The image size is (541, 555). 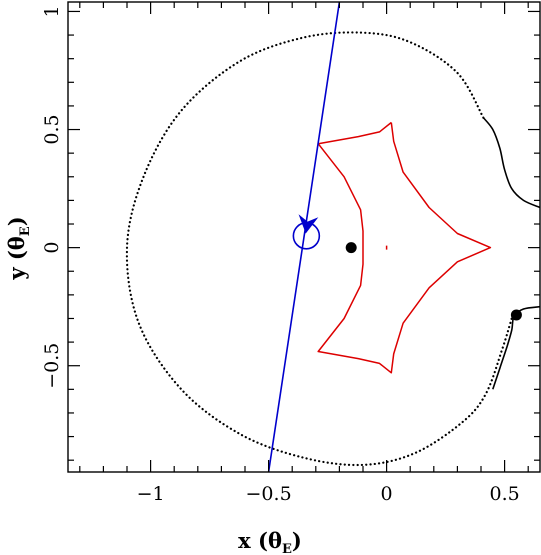 I want to click on x-tick-label: 0, so click(x=387, y=494).